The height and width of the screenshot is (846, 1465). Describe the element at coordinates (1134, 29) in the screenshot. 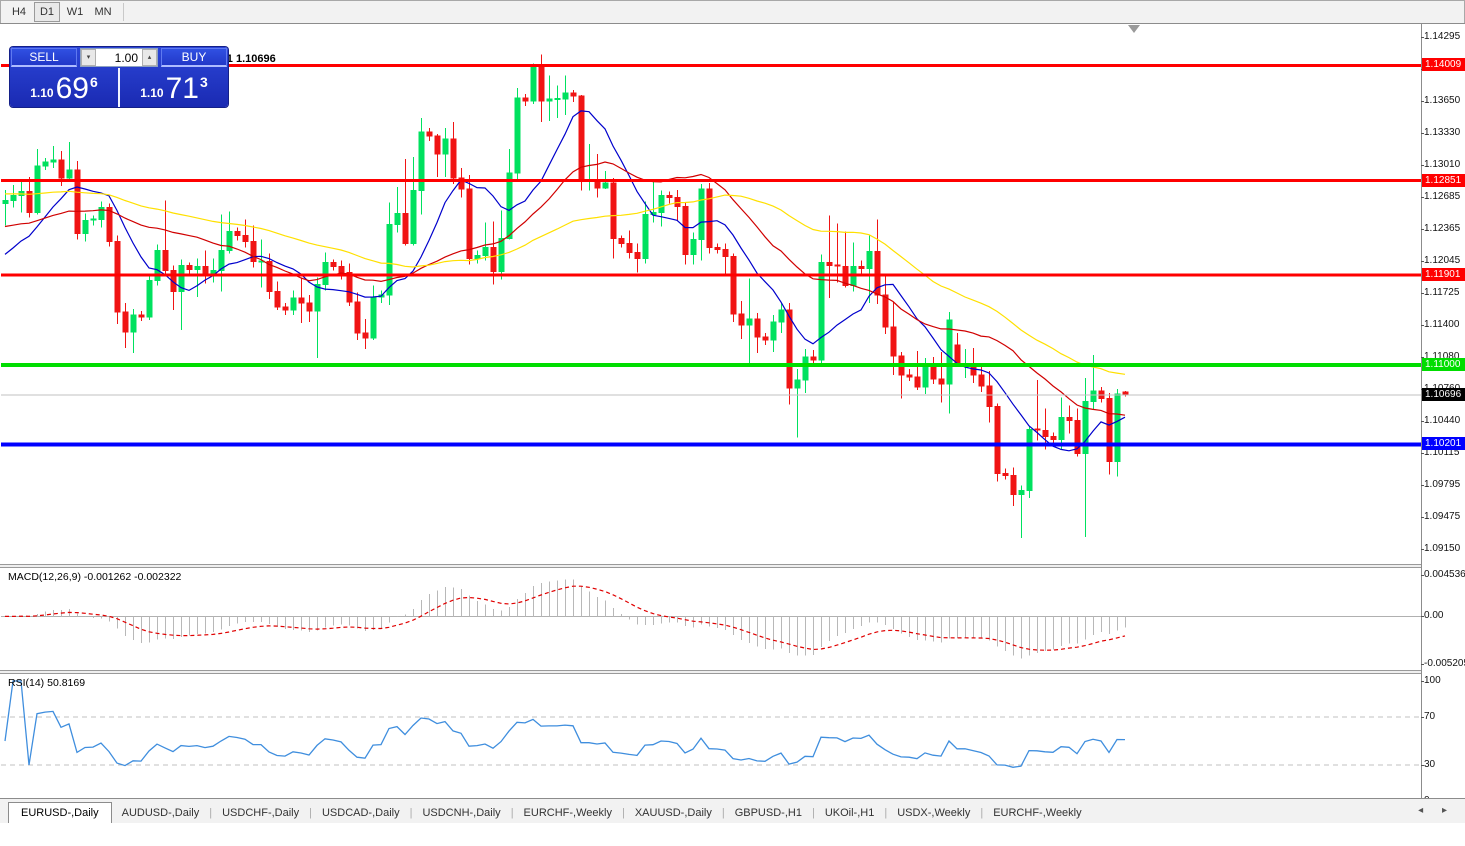

I see `chart-shift-marker-icon` at that location.